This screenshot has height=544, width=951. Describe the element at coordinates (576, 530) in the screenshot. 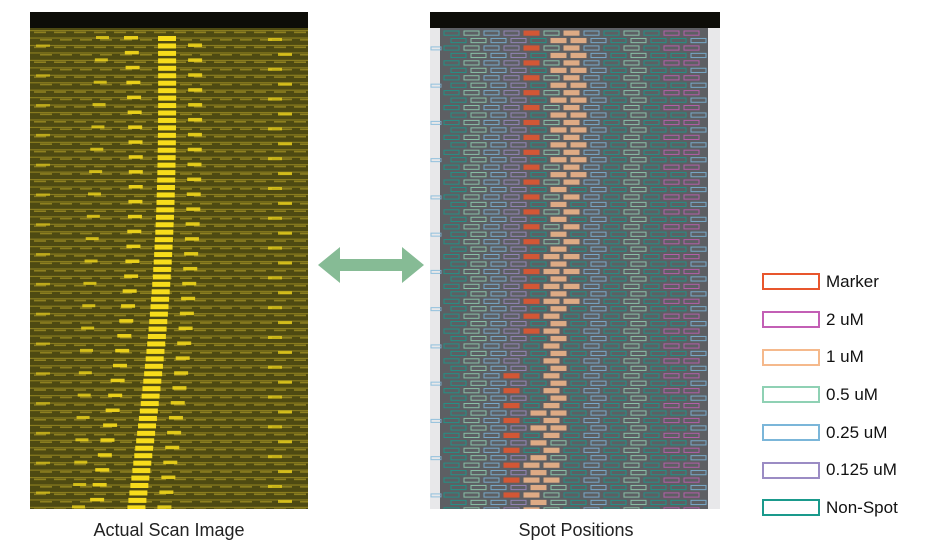

I see `caption-spot-positions: Spot Positions` at that location.